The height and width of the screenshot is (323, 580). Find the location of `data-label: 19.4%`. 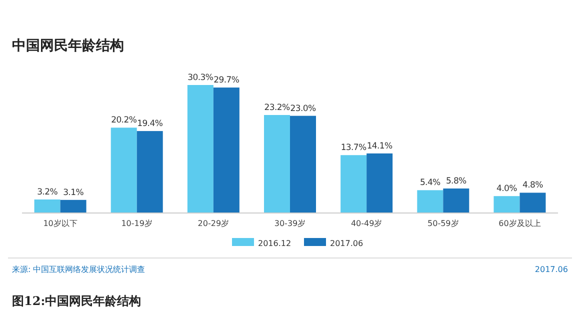

data-label: 19.4% is located at coordinates (150, 124).